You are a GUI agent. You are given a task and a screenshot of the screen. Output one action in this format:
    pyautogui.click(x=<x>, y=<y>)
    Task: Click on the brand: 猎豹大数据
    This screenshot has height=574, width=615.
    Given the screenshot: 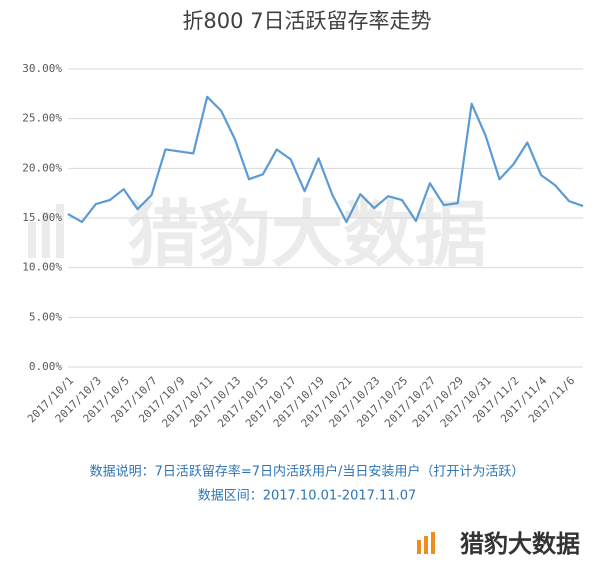 What is the action you would take?
    pyautogui.click(x=520, y=544)
    